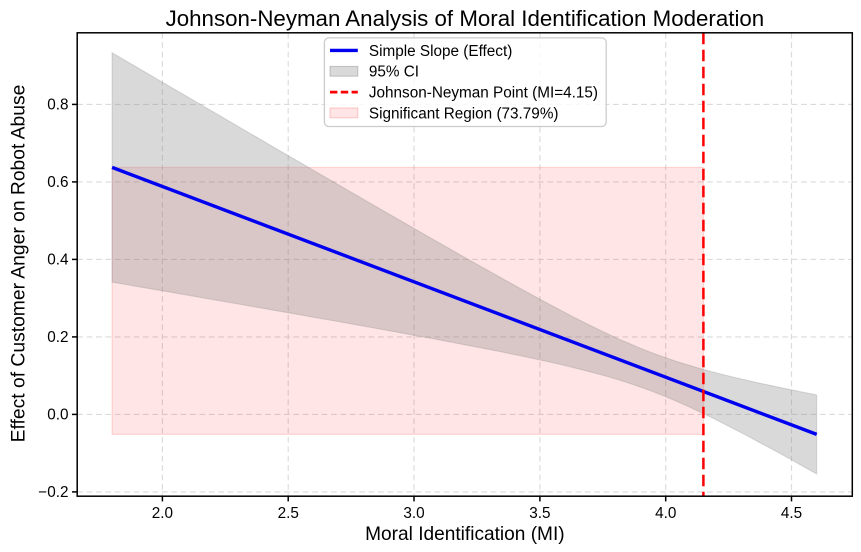  What do you see at coordinates (288, 513) in the screenshot?
I see `svg-text: 2.5` at bounding box center [288, 513].